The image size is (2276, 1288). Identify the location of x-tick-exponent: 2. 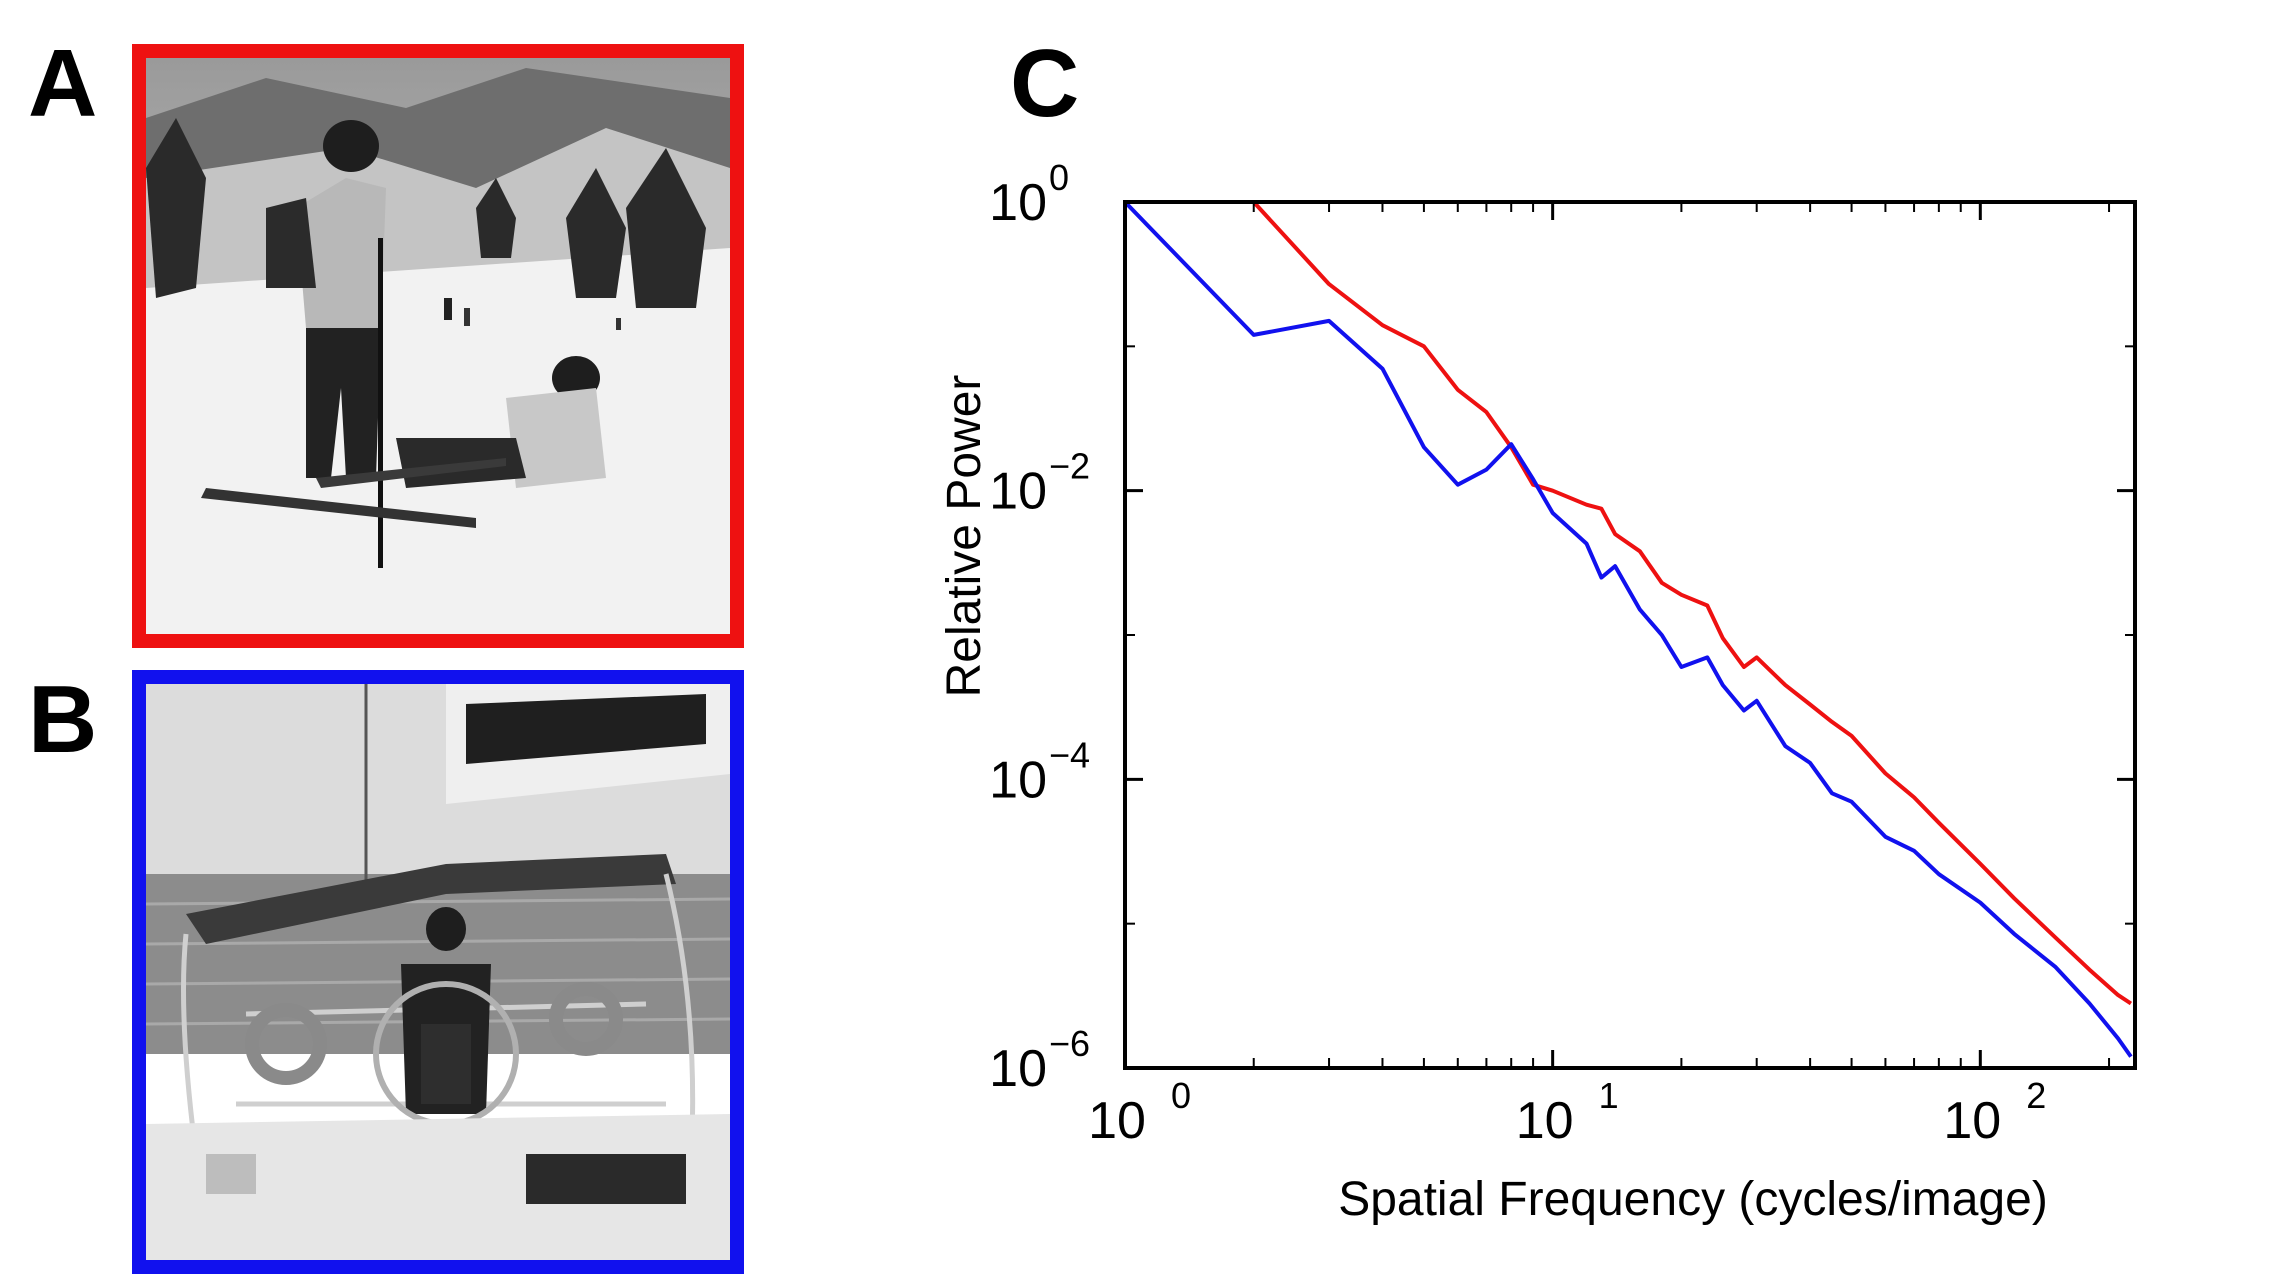
(2036, 1095).